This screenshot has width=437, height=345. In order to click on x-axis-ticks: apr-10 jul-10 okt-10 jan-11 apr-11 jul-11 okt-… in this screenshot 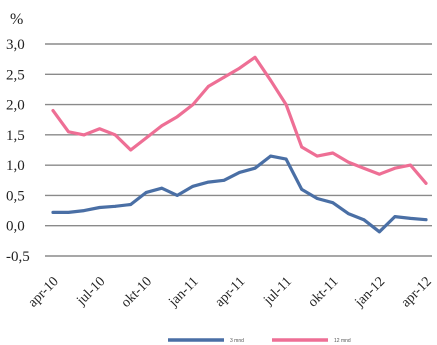, I will do `click(230, 292)`.